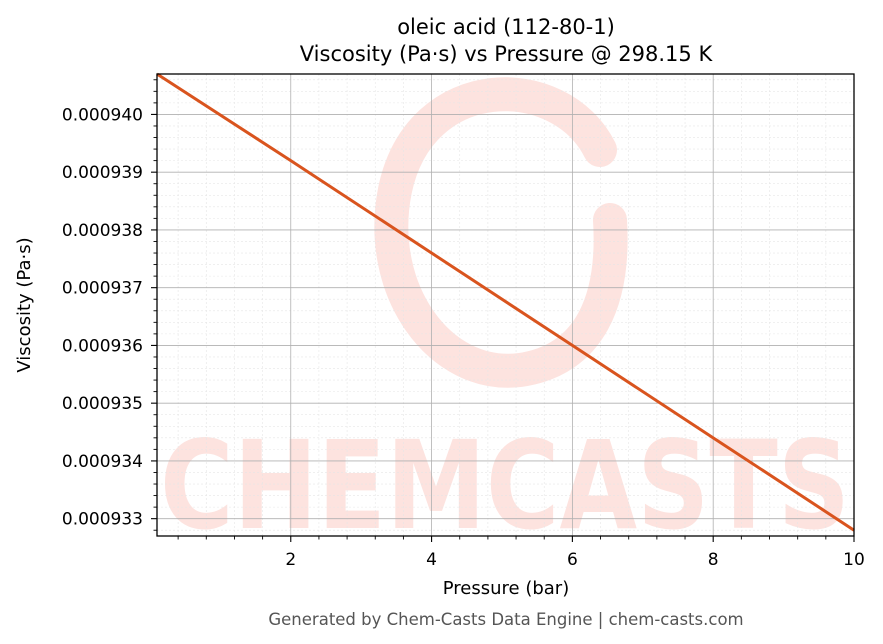  Describe the element at coordinates (507, 54) in the screenshot. I see `chart-subtitle: Viscosity (Pa·s) vs Pressure @ 298.15 K` at that location.